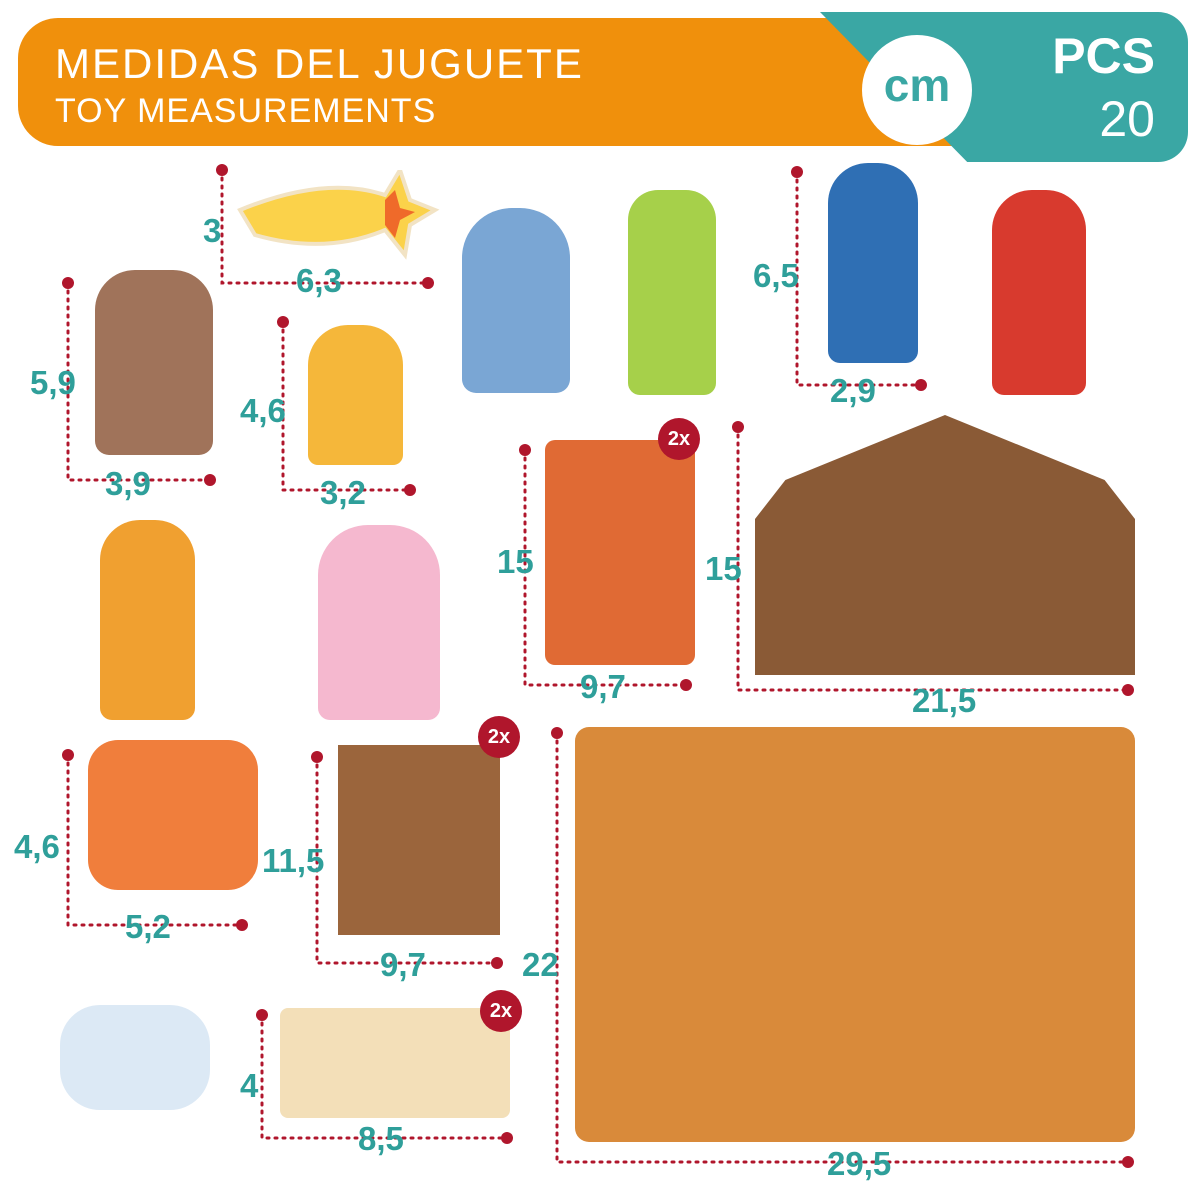 This screenshot has height=1200, width=1200. Describe the element at coordinates (246, 111) in the screenshot. I see `title-english: TOY MEASUREMENTS` at that location.